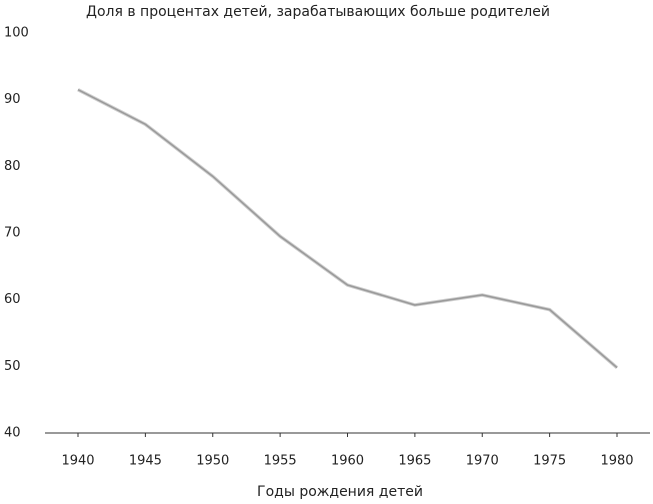  I want to click on x-tick-label: 1940, so click(77, 461).